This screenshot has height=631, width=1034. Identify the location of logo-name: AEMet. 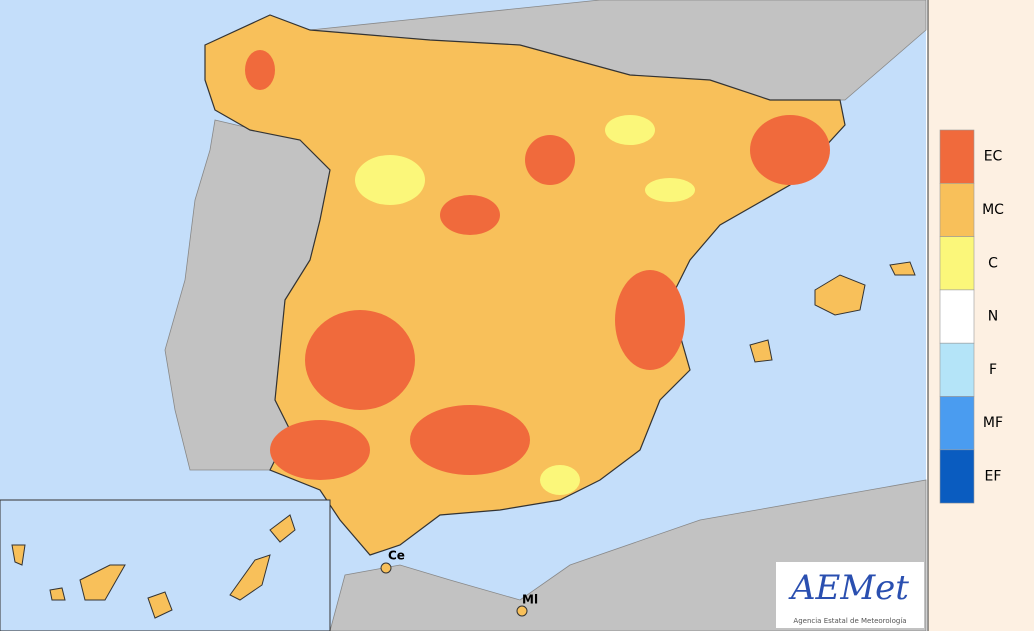
(848, 588).